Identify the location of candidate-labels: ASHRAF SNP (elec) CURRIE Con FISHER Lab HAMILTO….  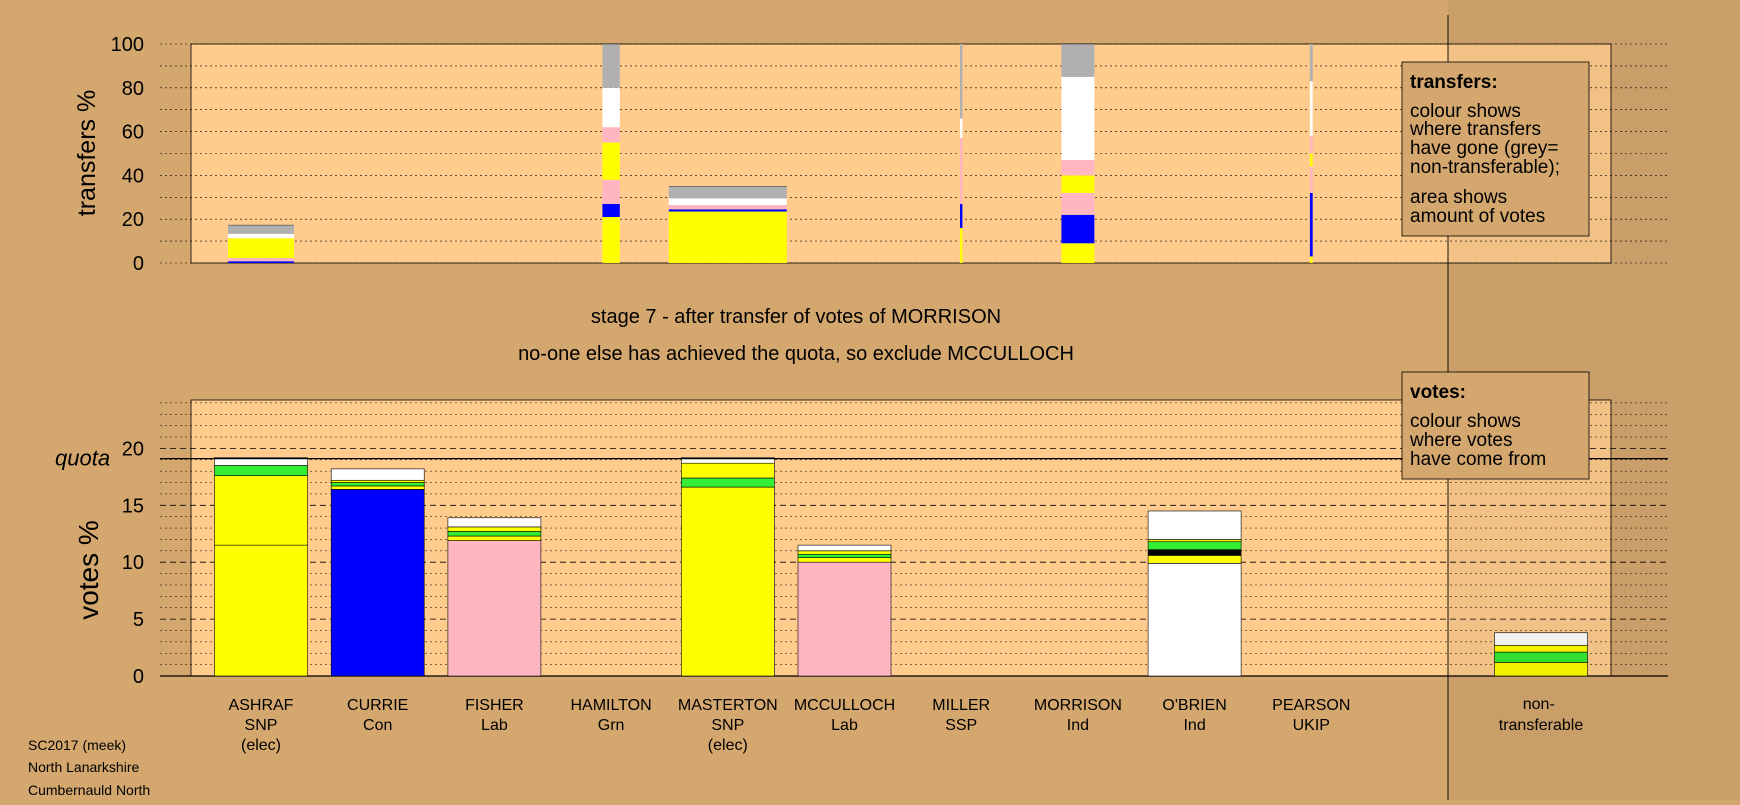
(790, 725).